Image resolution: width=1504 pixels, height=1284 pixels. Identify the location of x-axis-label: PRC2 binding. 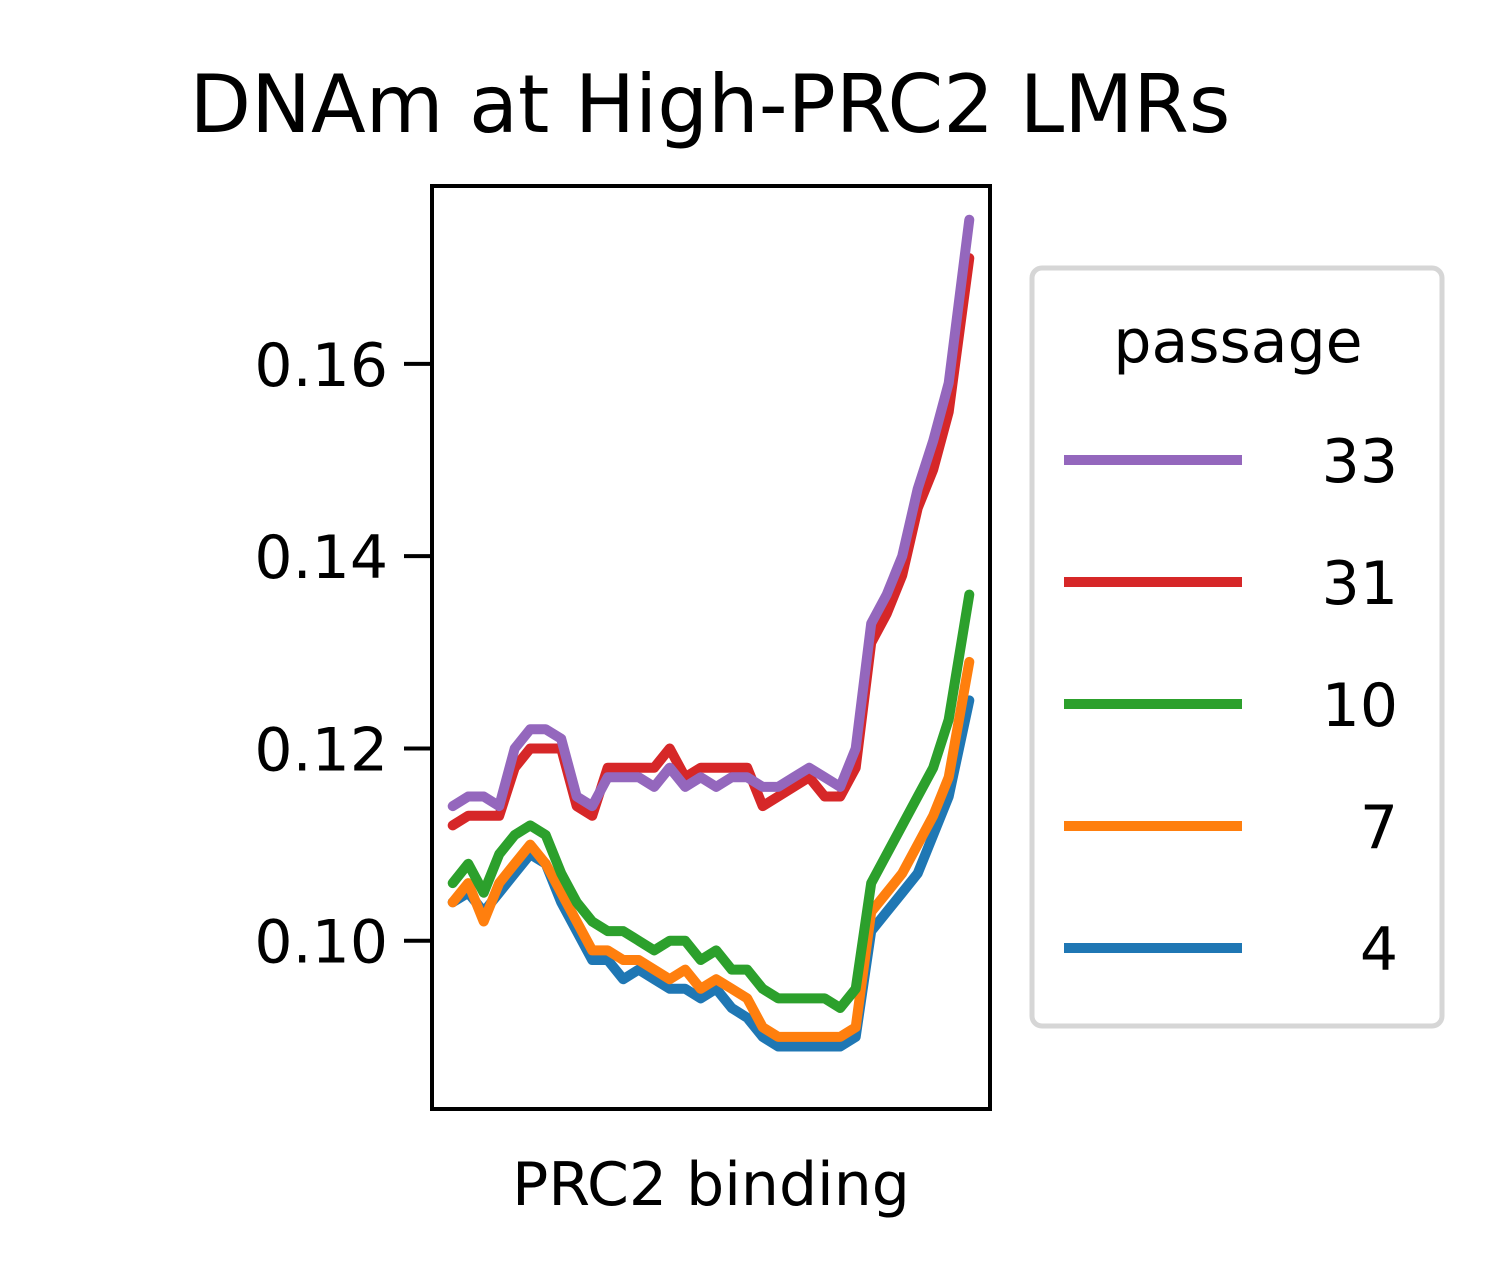
(711, 1185).